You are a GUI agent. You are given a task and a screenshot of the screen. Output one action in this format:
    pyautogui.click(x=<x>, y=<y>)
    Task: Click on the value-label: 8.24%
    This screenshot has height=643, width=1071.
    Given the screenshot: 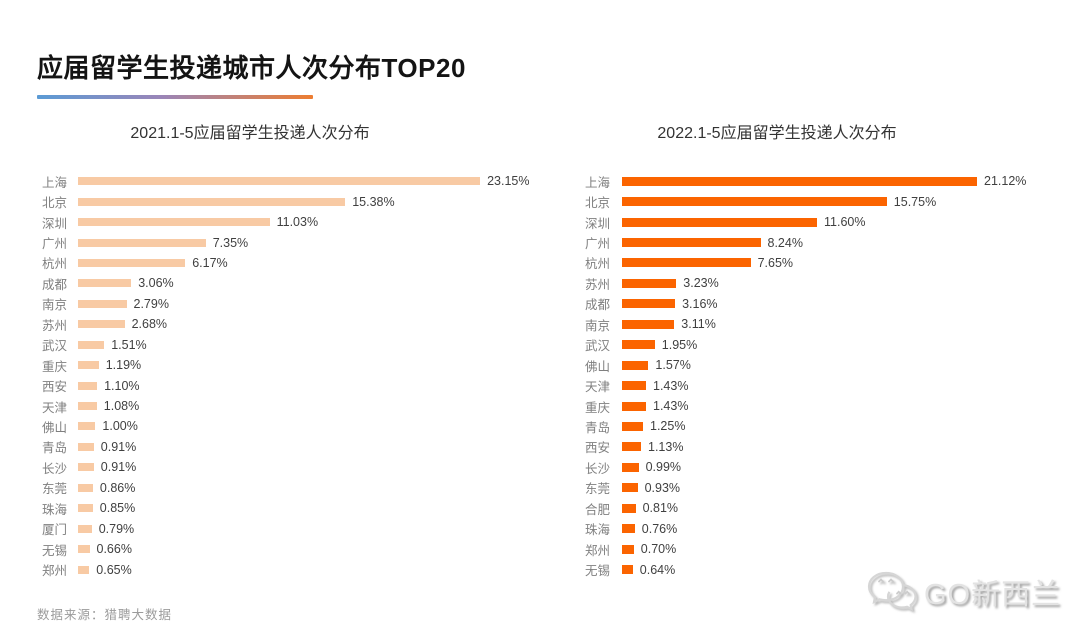 What is the action you would take?
    pyautogui.click(x=785, y=242)
    